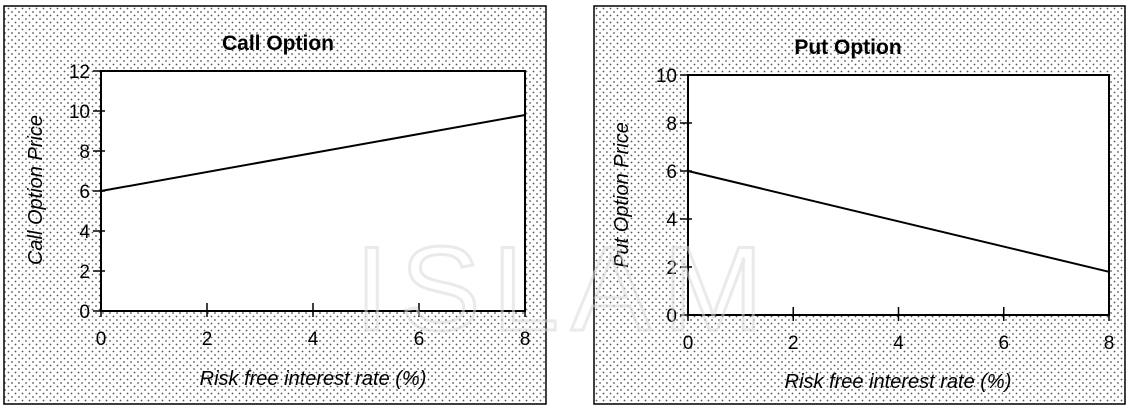 The height and width of the screenshot is (410, 1131). I want to click on call-y-axis-label: Call Option Price, so click(36, 190).